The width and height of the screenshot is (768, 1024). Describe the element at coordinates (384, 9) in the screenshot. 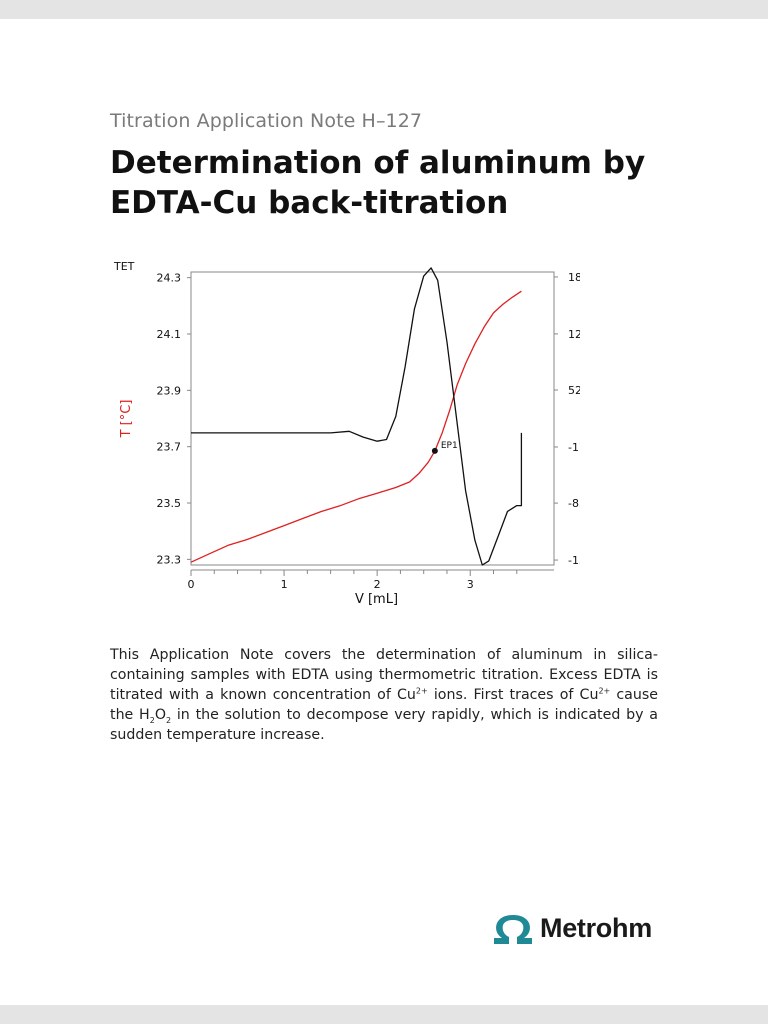

I see `top-margin-band` at that location.